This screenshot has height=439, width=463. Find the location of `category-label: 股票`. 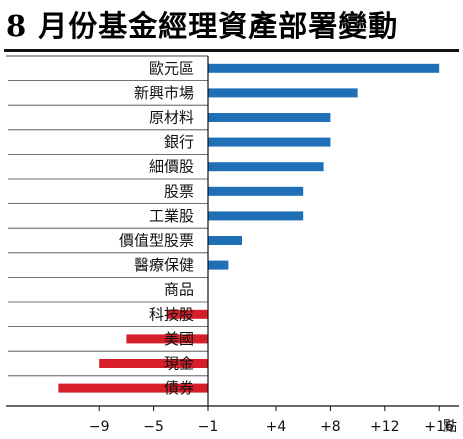

category-label: 股票 is located at coordinates (179, 191).